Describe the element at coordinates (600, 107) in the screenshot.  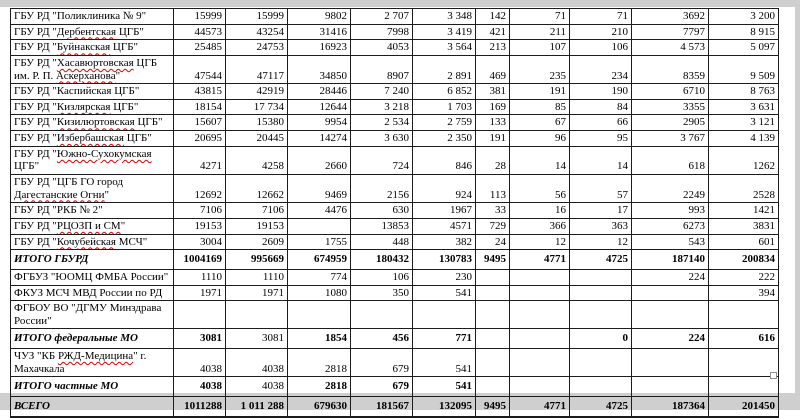
I see `value-cell: 84` at that location.